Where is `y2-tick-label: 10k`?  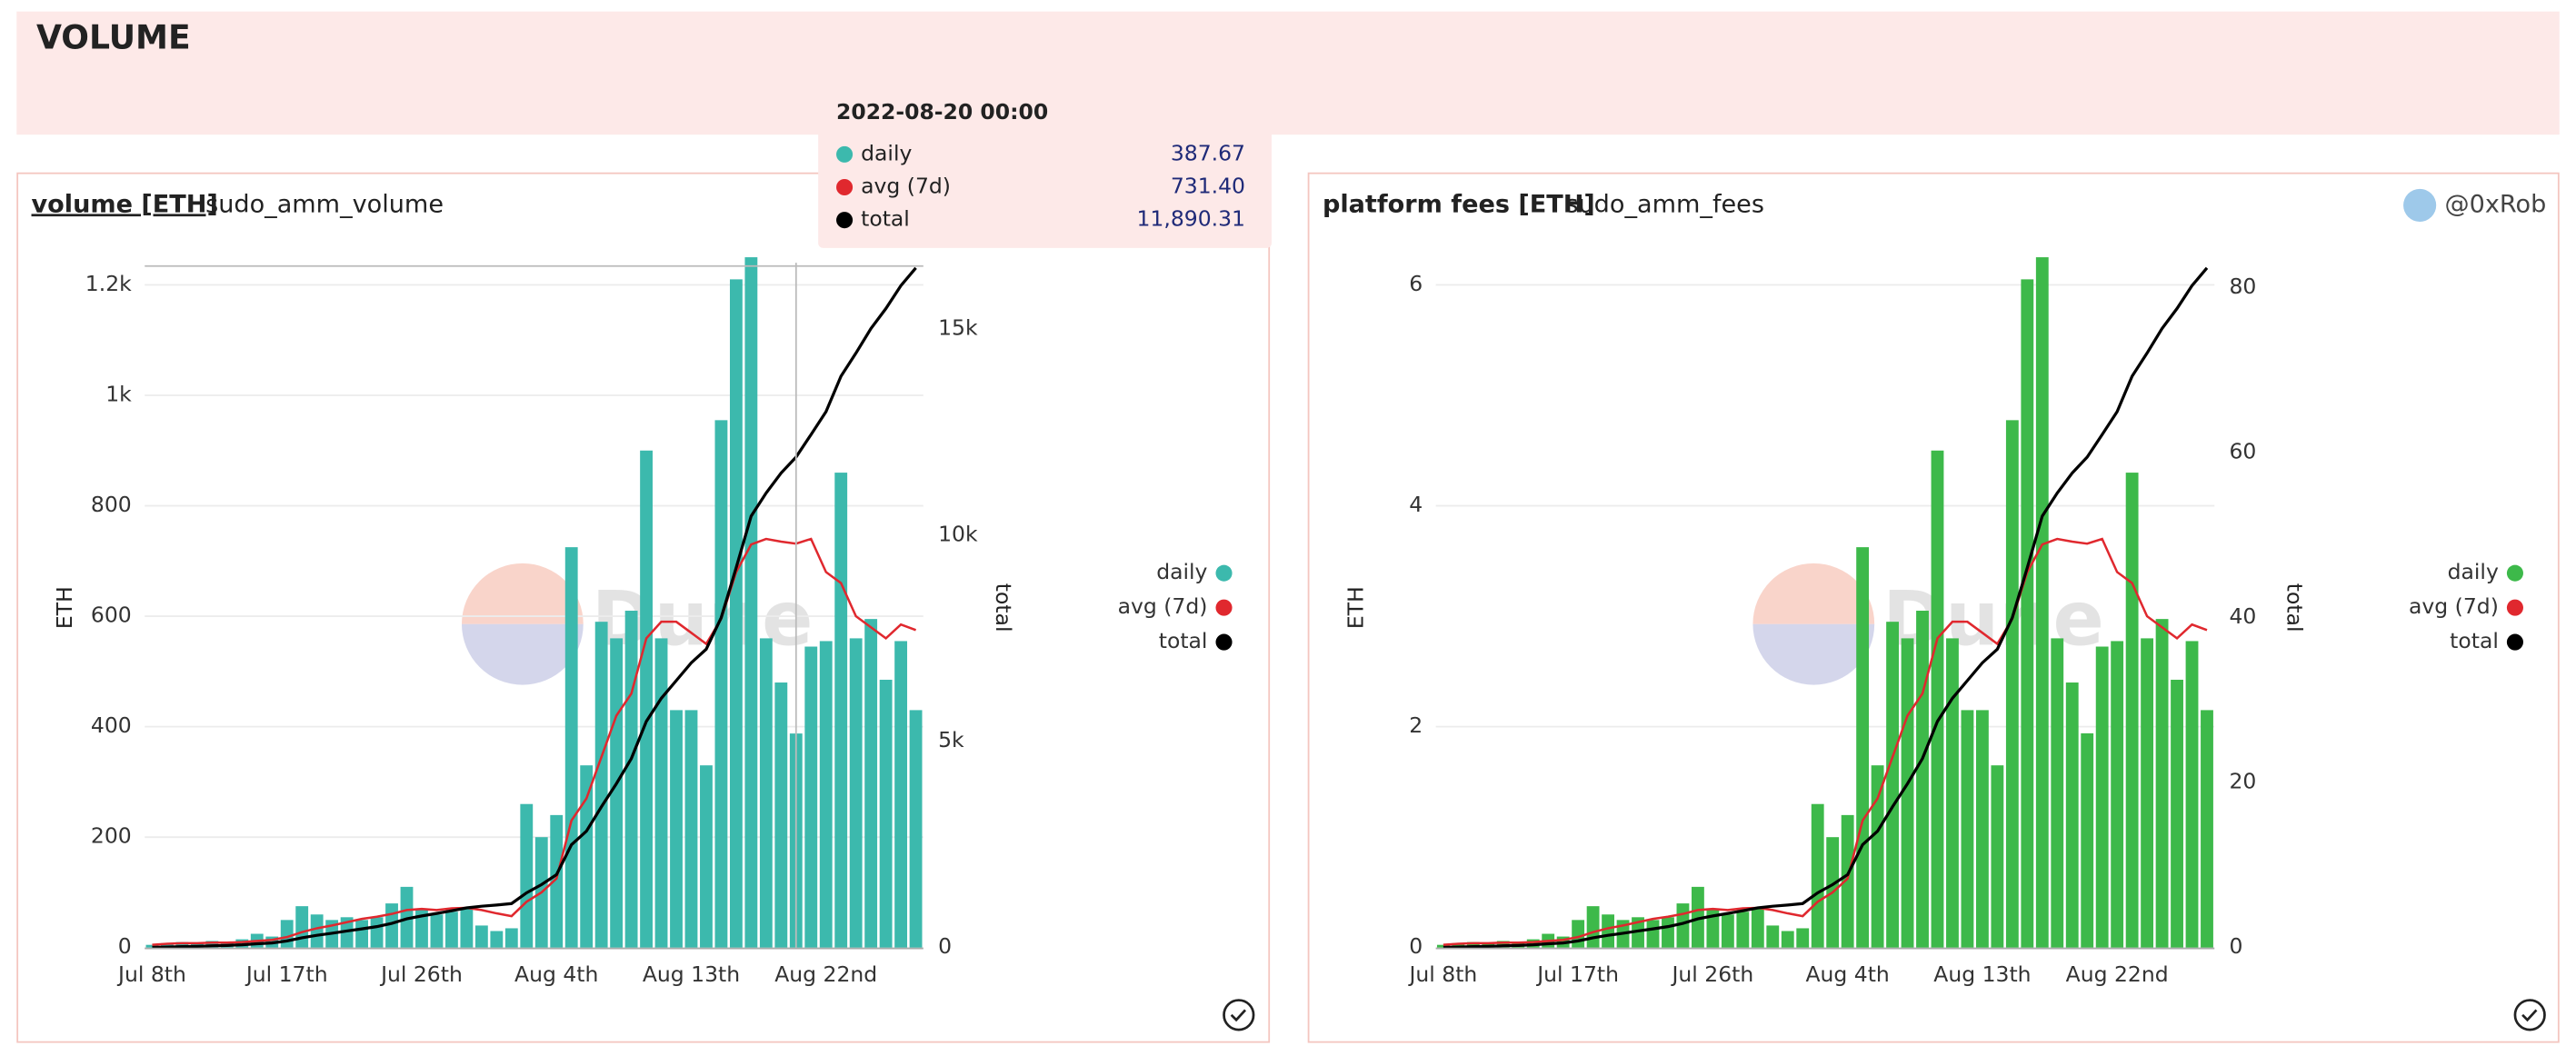
y2-tick-label: 10k is located at coordinates (958, 534).